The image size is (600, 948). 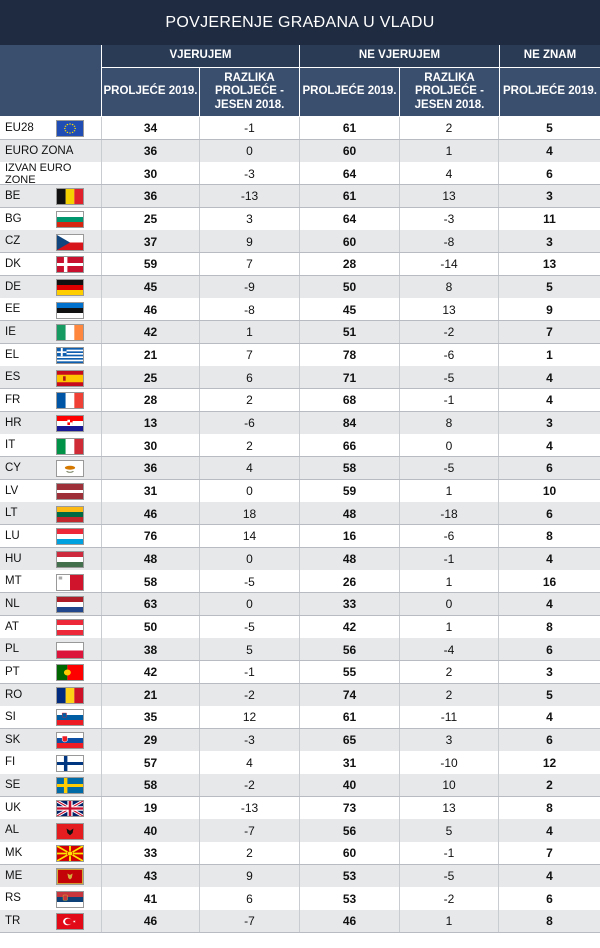 I want to click on table-cell: 43, so click(x=151, y=876).